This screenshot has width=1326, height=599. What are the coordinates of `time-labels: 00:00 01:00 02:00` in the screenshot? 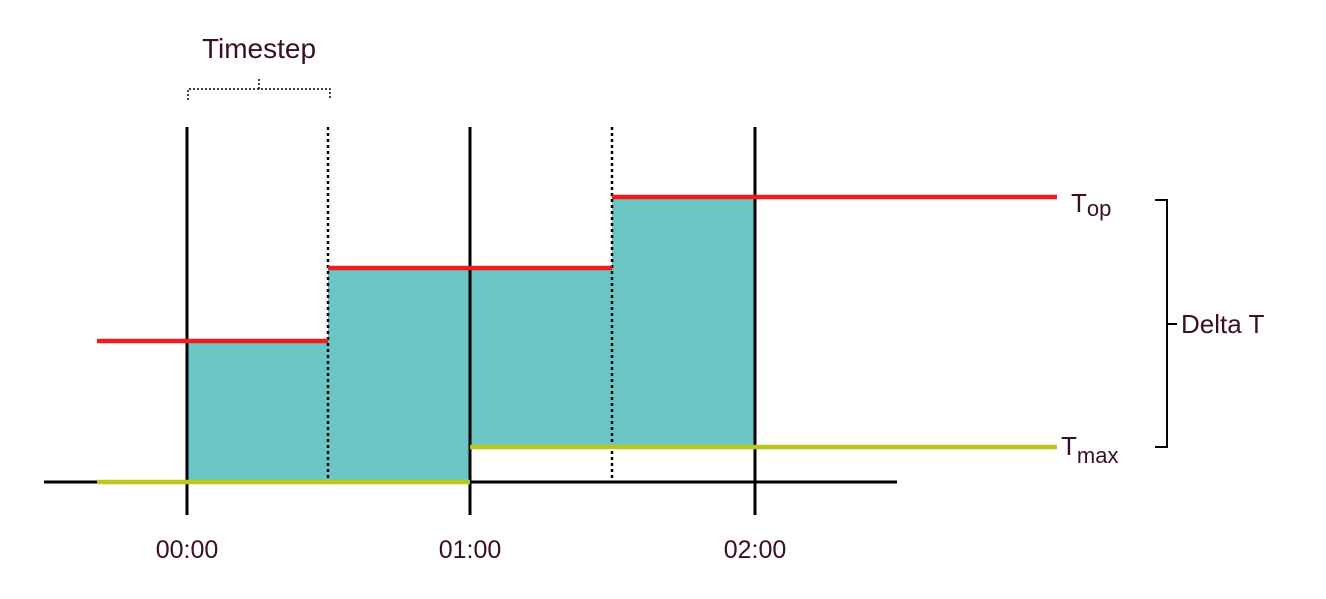 It's located at (471, 550).